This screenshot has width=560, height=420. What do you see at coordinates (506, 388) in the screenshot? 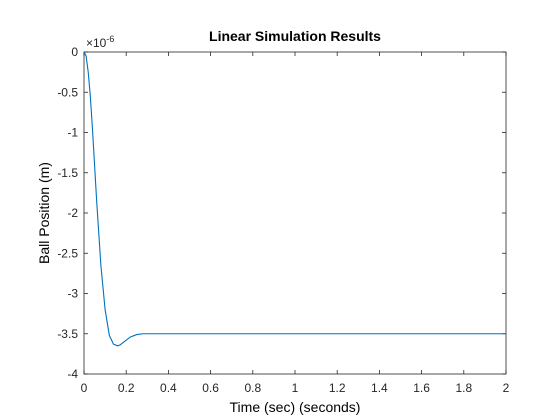
I see `x-tick-label: 2` at bounding box center [506, 388].